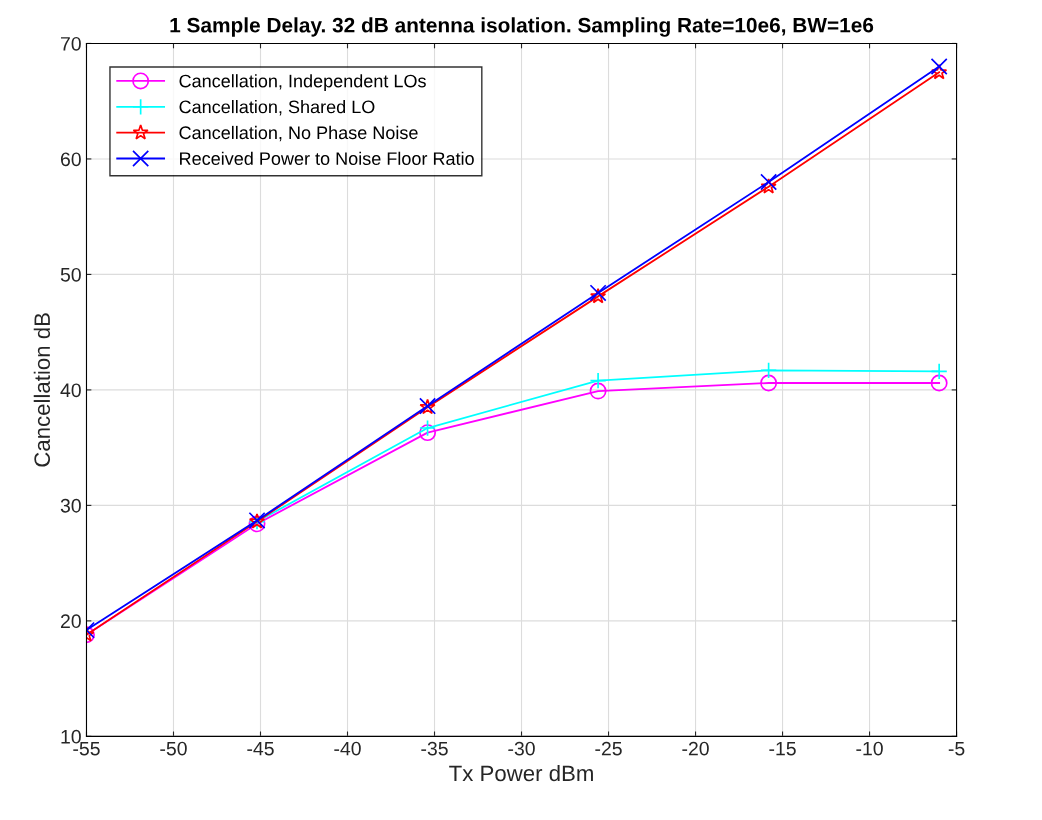  What do you see at coordinates (277, 108) in the screenshot?
I see `legend-label: Cancellation, Shared LO` at bounding box center [277, 108].